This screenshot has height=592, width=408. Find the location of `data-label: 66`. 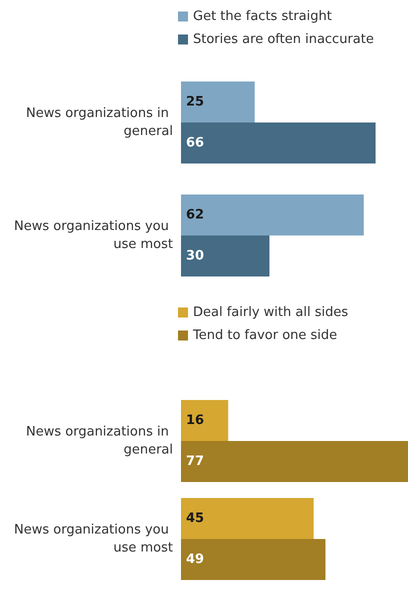

data-label: 66 is located at coordinates (195, 143).